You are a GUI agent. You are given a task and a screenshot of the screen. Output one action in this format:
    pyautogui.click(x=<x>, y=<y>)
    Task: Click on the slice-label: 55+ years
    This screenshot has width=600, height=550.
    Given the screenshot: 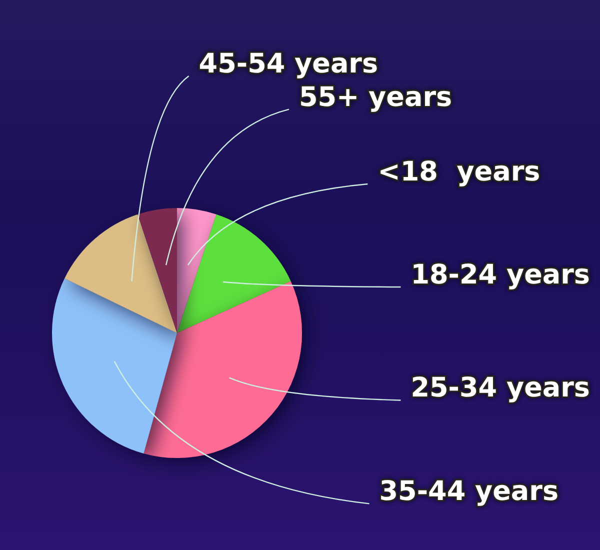 What is the action you would take?
    pyautogui.click(x=375, y=97)
    